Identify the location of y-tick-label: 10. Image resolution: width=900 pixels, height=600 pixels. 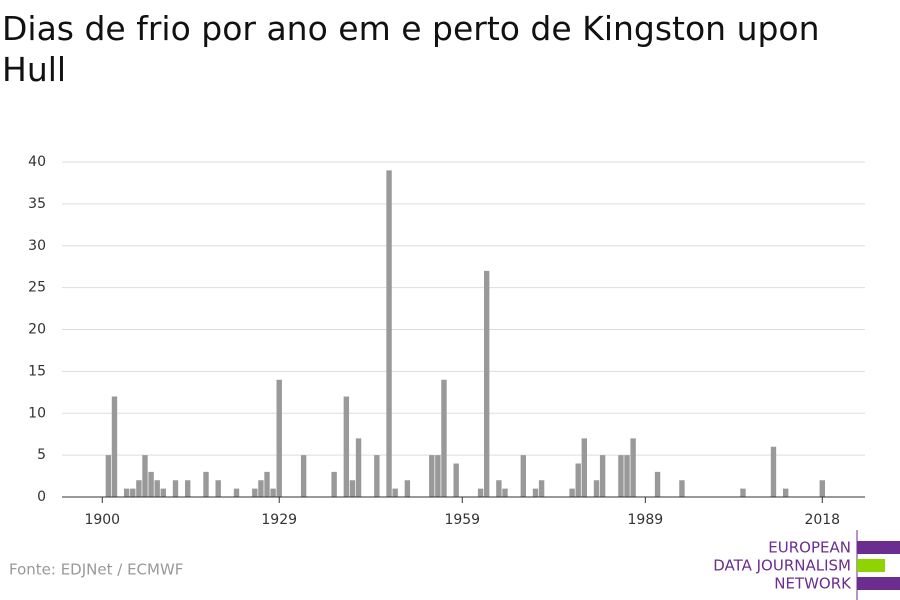
(37, 413).